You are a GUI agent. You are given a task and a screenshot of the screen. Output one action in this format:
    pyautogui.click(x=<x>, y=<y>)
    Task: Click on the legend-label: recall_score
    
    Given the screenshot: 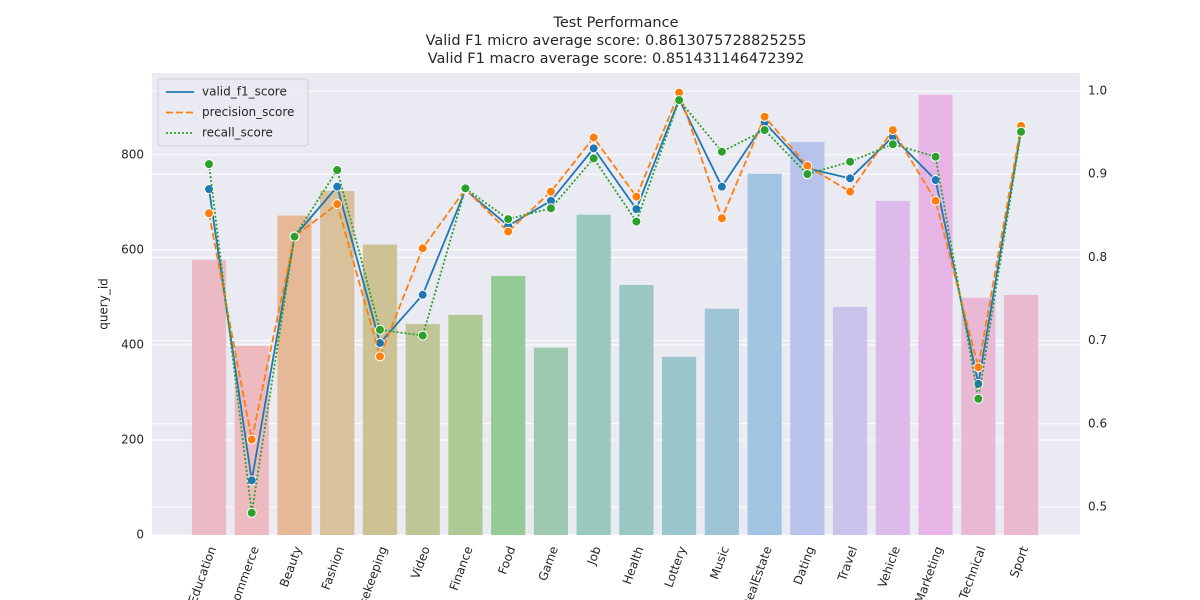 What is the action you would take?
    pyautogui.click(x=237, y=133)
    